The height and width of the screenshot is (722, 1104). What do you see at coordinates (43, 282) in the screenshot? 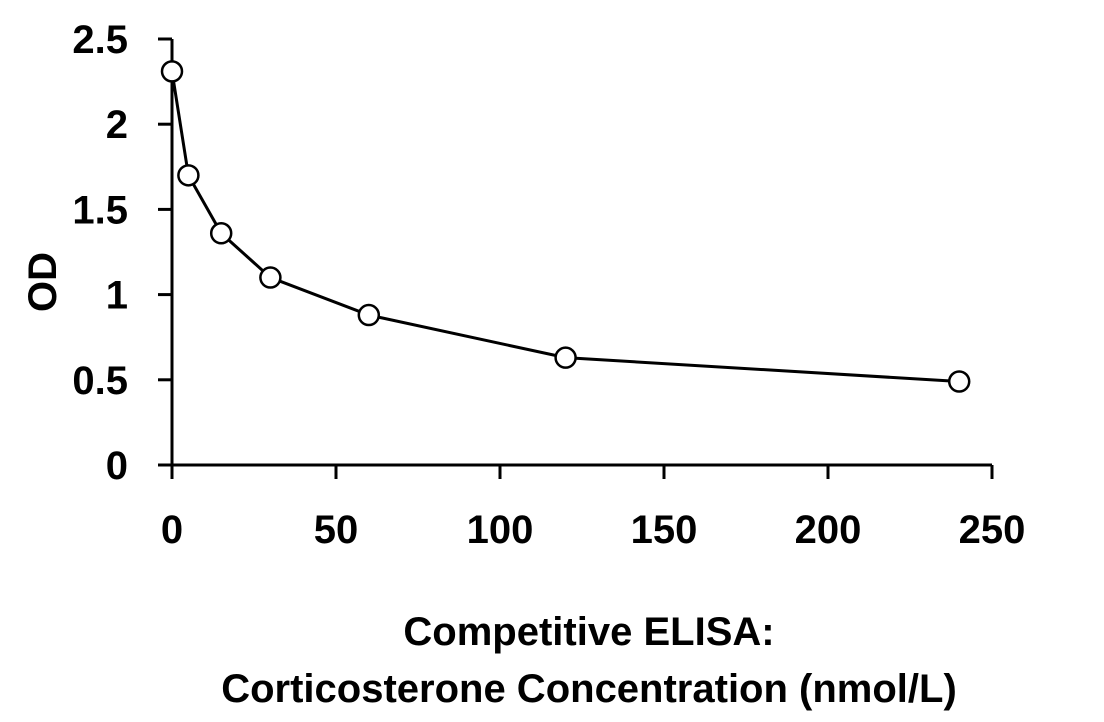
I see `y-axis-title: OD` at bounding box center [43, 282].